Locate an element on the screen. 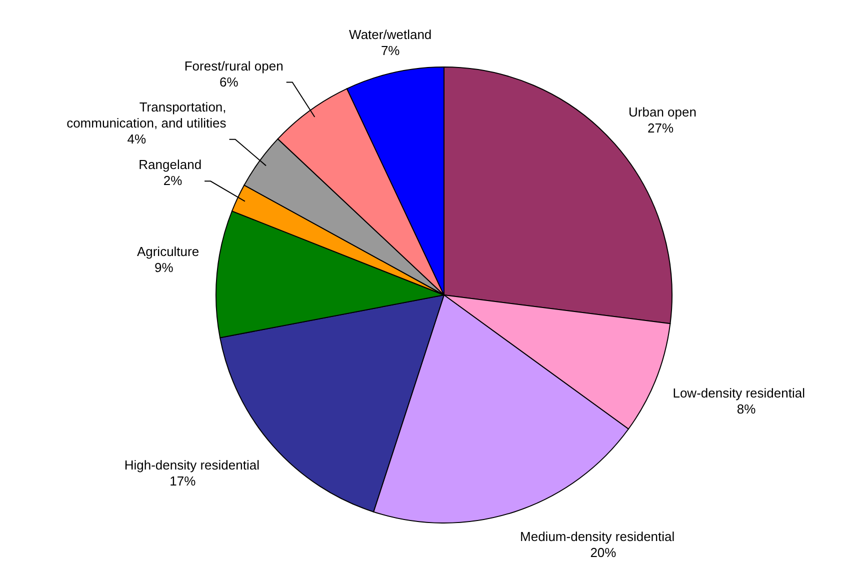 Image resolution: width=846 pixels, height=580 pixels. slice-label: Urban open is located at coordinates (662, 112).